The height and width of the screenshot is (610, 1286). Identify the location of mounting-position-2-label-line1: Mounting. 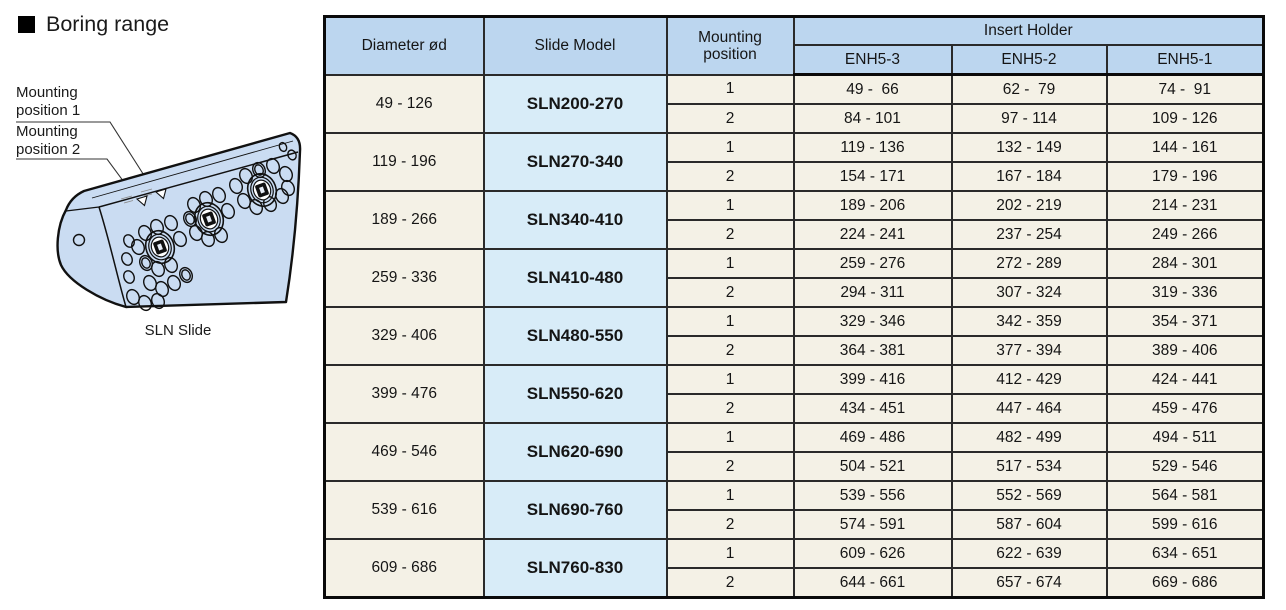
(47, 131).